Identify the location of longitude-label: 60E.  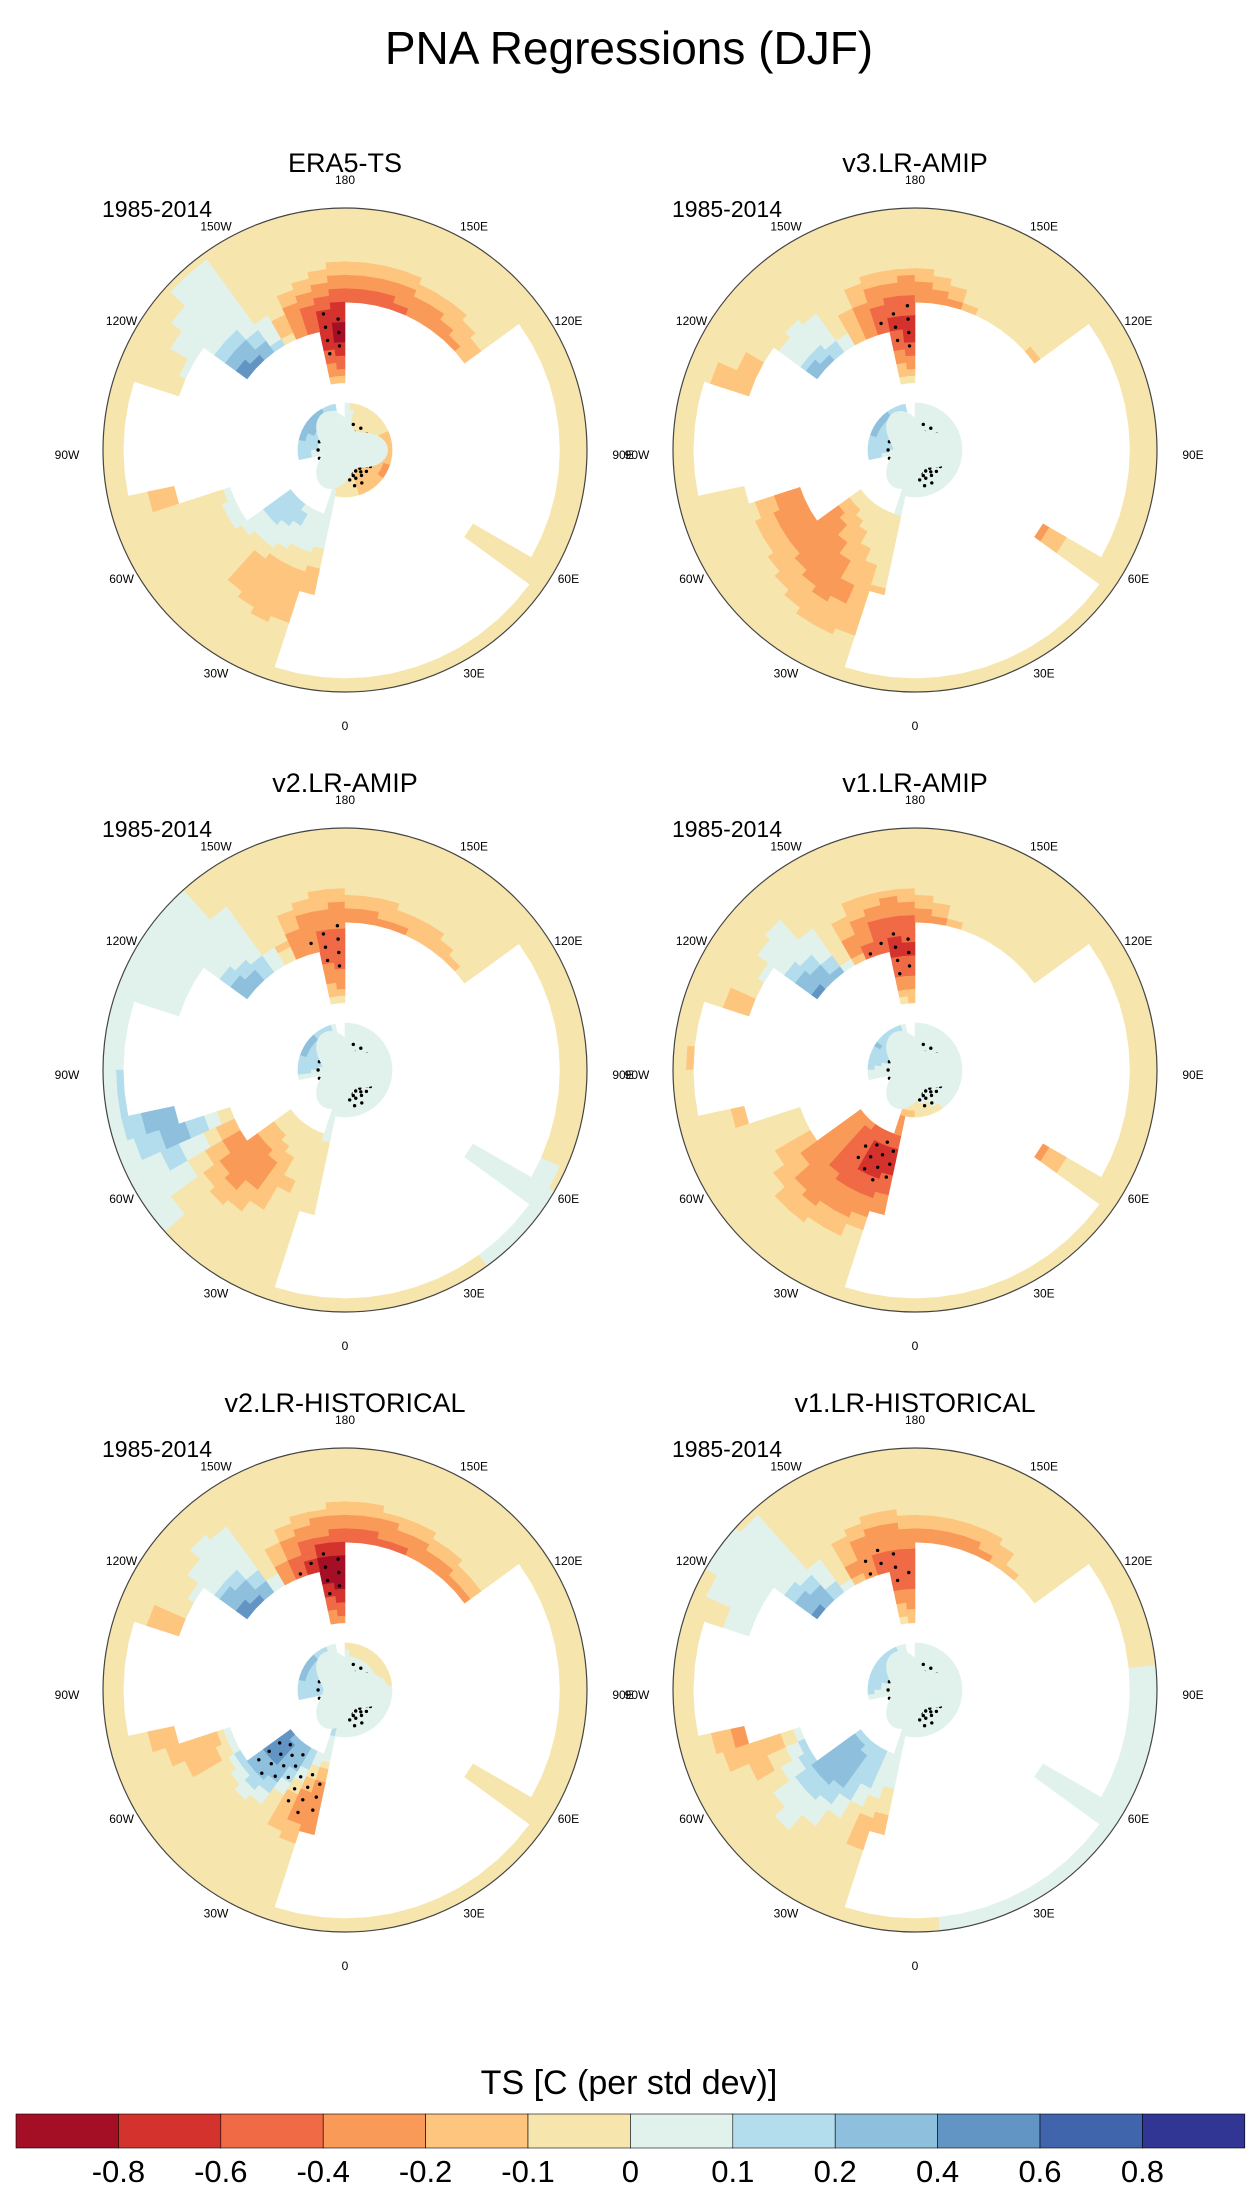
(568, 579).